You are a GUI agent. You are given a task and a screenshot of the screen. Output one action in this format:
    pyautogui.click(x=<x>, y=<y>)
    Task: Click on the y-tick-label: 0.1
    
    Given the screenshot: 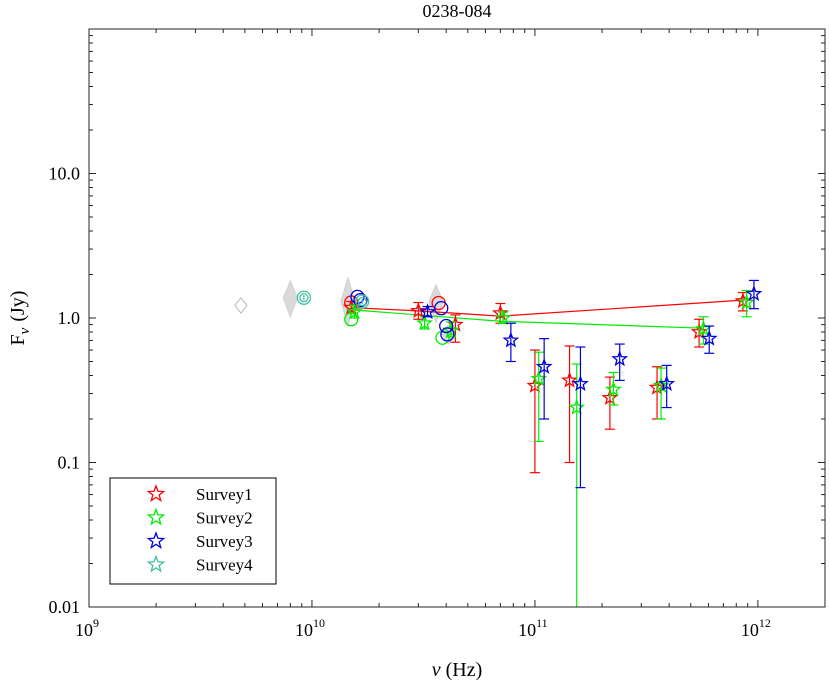 What is the action you would take?
    pyautogui.click(x=69, y=463)
    